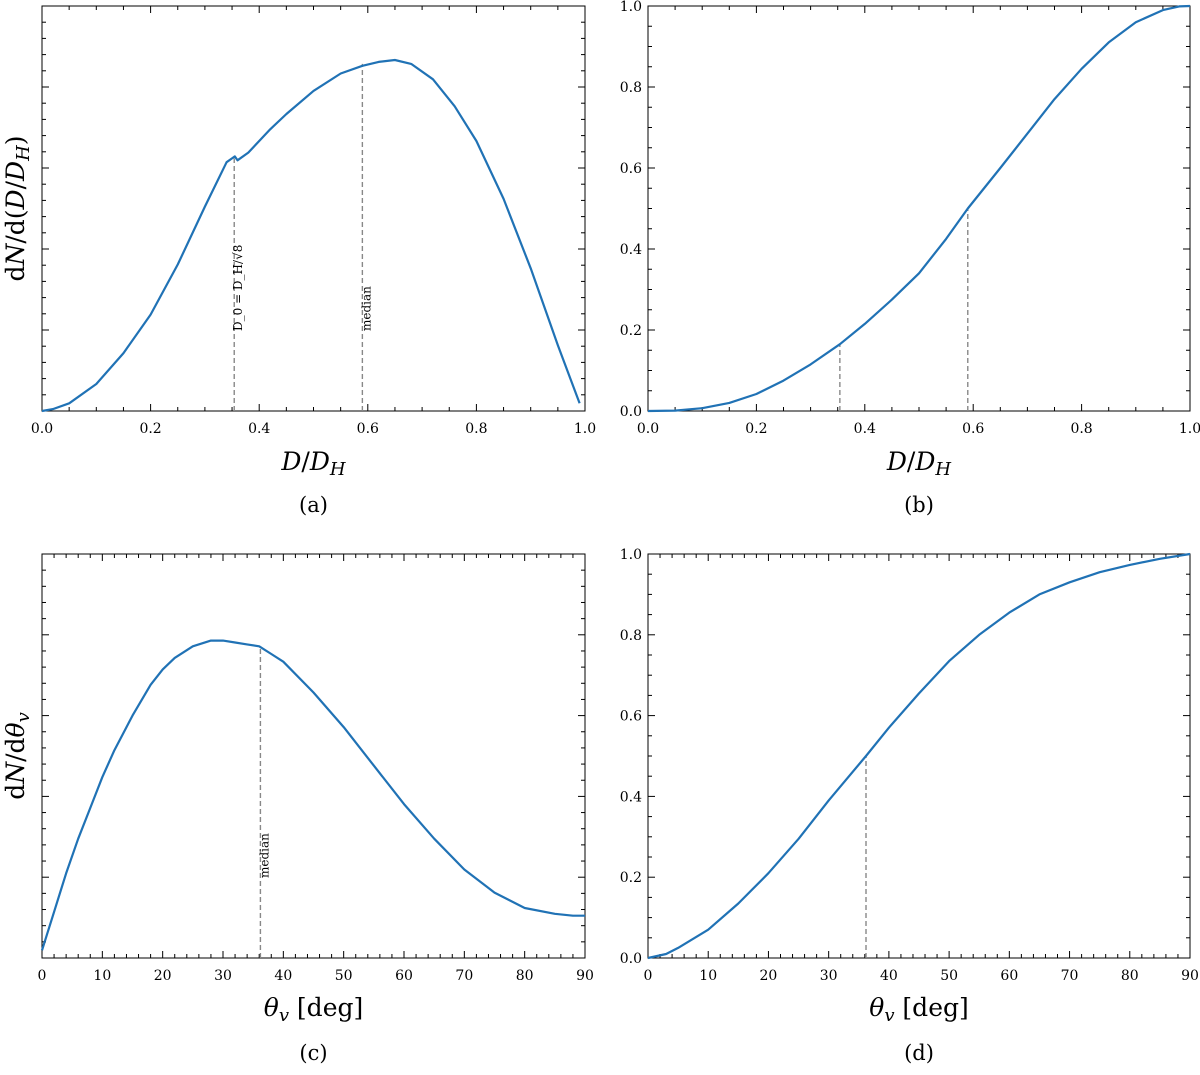 Image resolution: width=1200 pixels, height=1075 pixels. What do you see at coordinates (17, 756) in the screenshot?
I see `y-axis-label: dN/dθv` at bounding box center [17, 756].